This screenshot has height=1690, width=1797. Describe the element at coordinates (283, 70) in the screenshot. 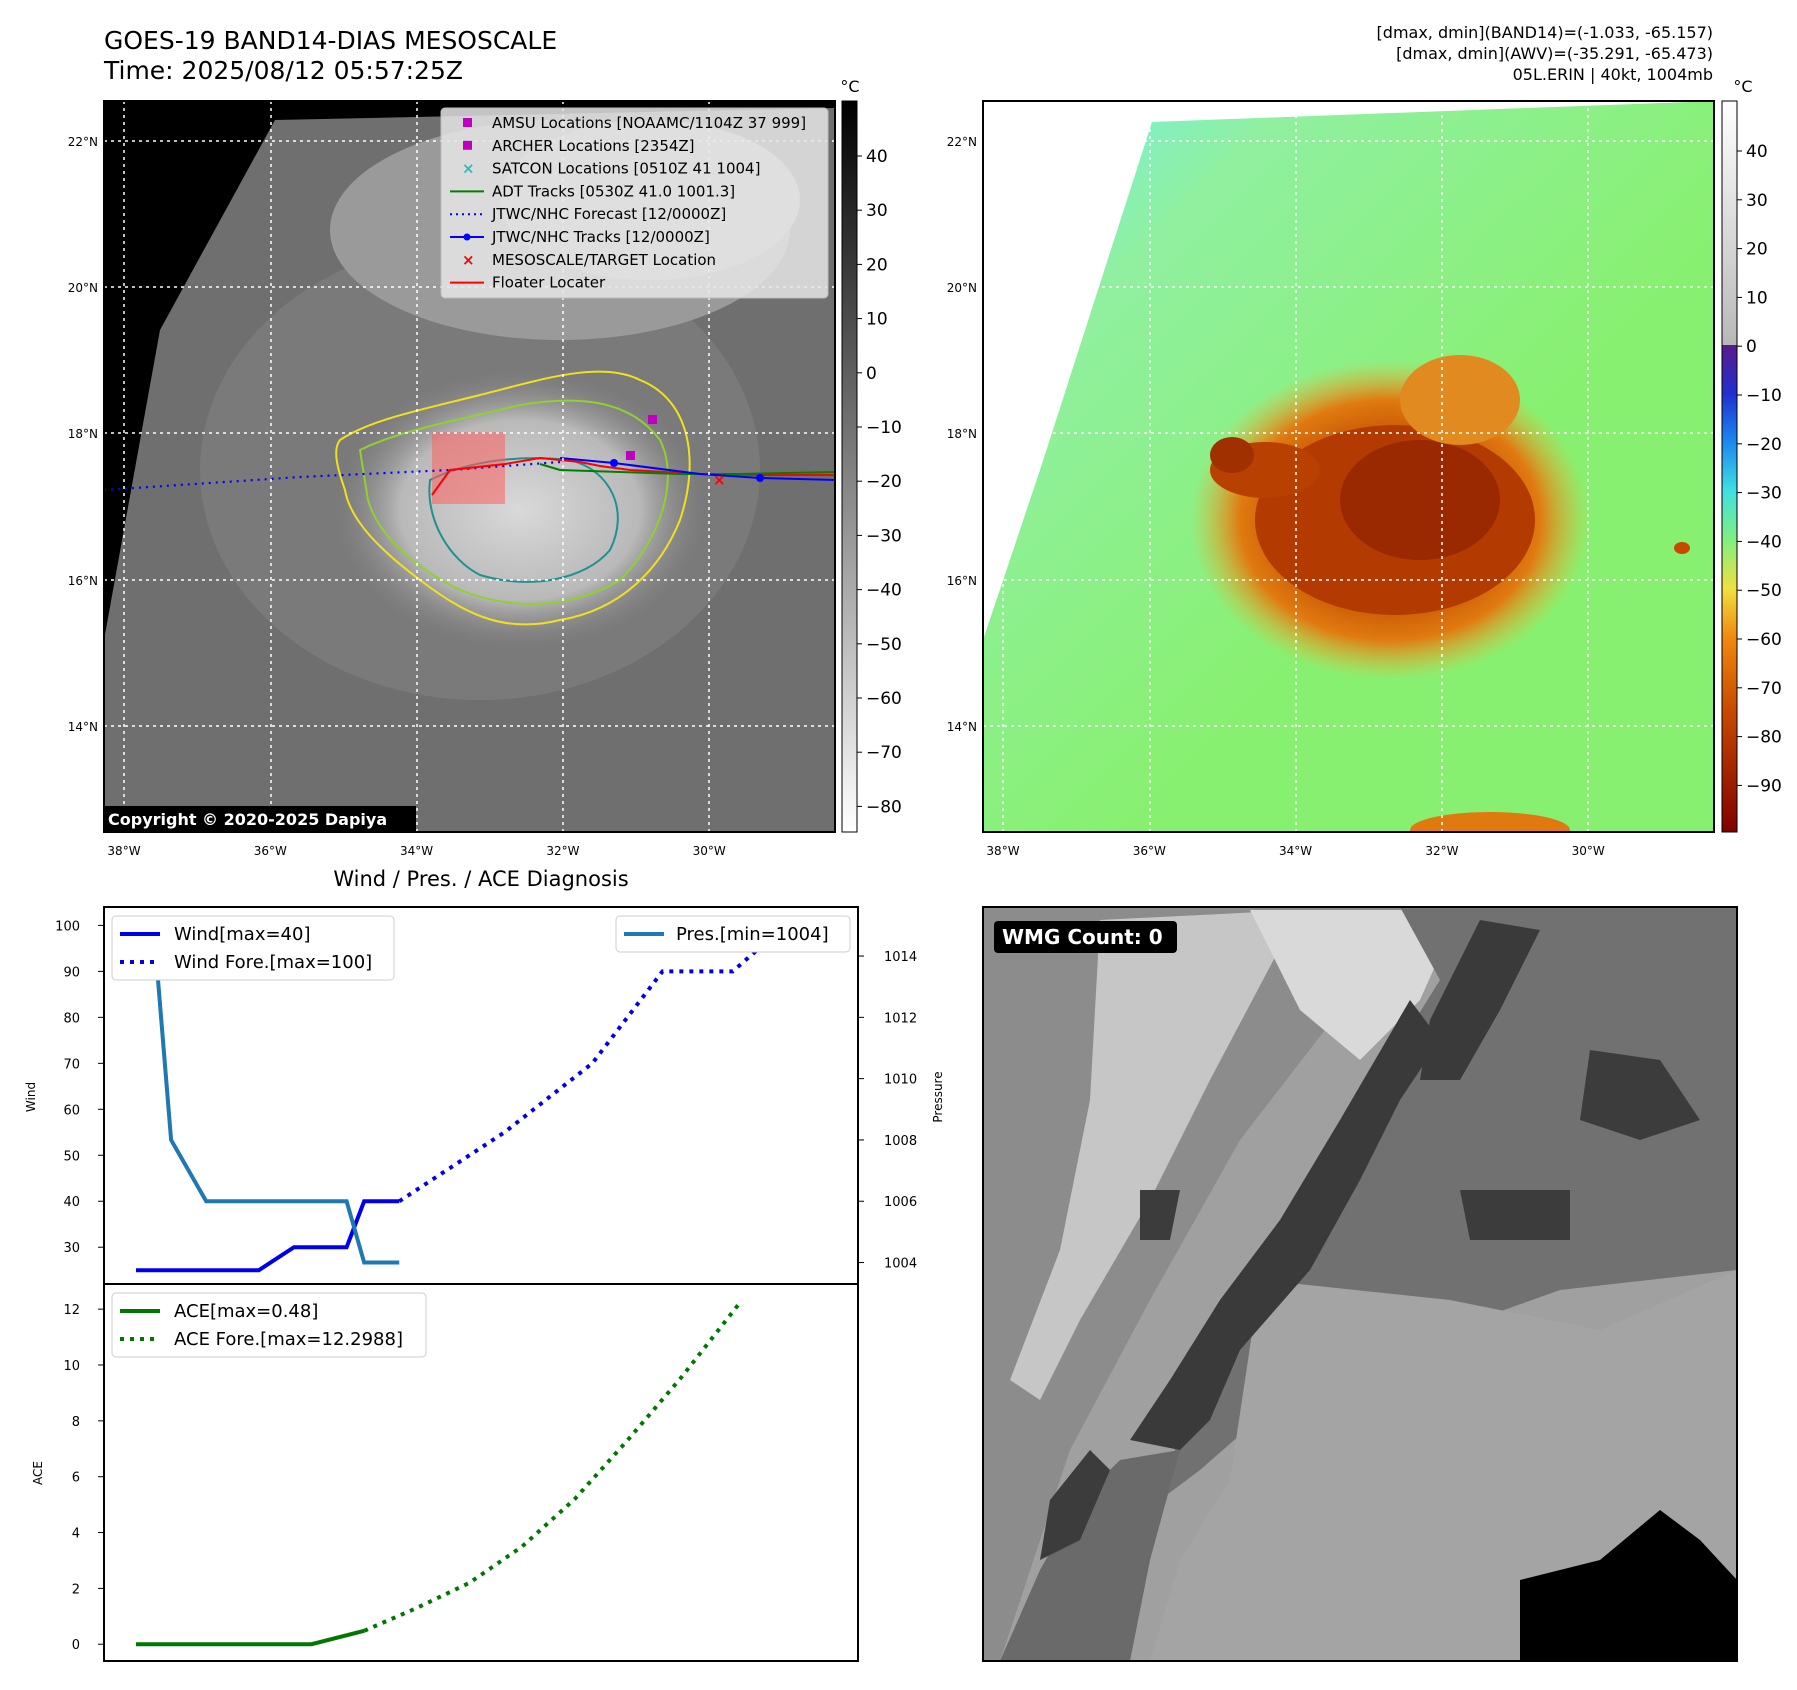

I see `title-time: Time: 2025/08/12 05:57:25Z` at that location.